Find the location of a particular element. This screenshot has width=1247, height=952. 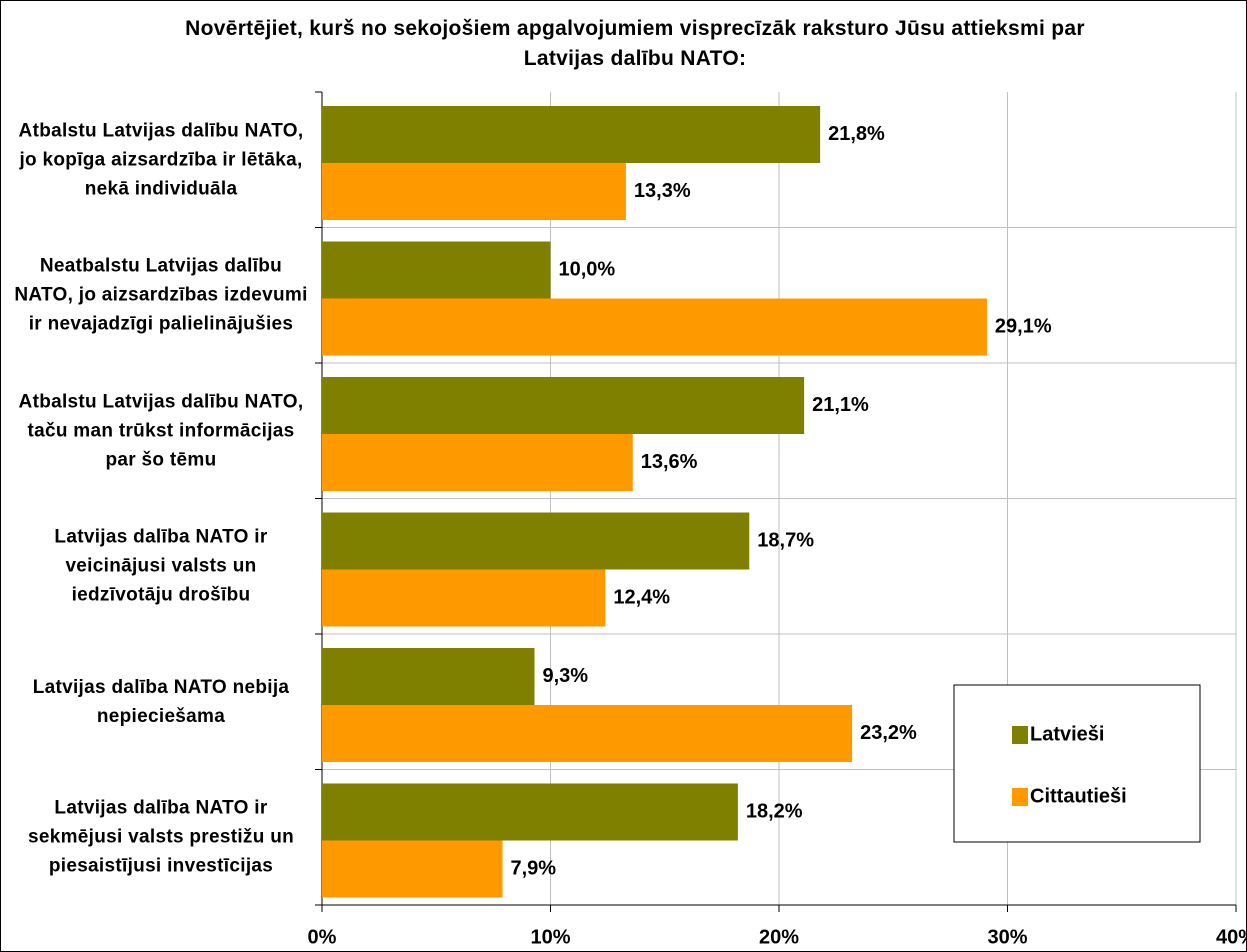

x-tick-label: 40% is located at coordinates (1231, 937).